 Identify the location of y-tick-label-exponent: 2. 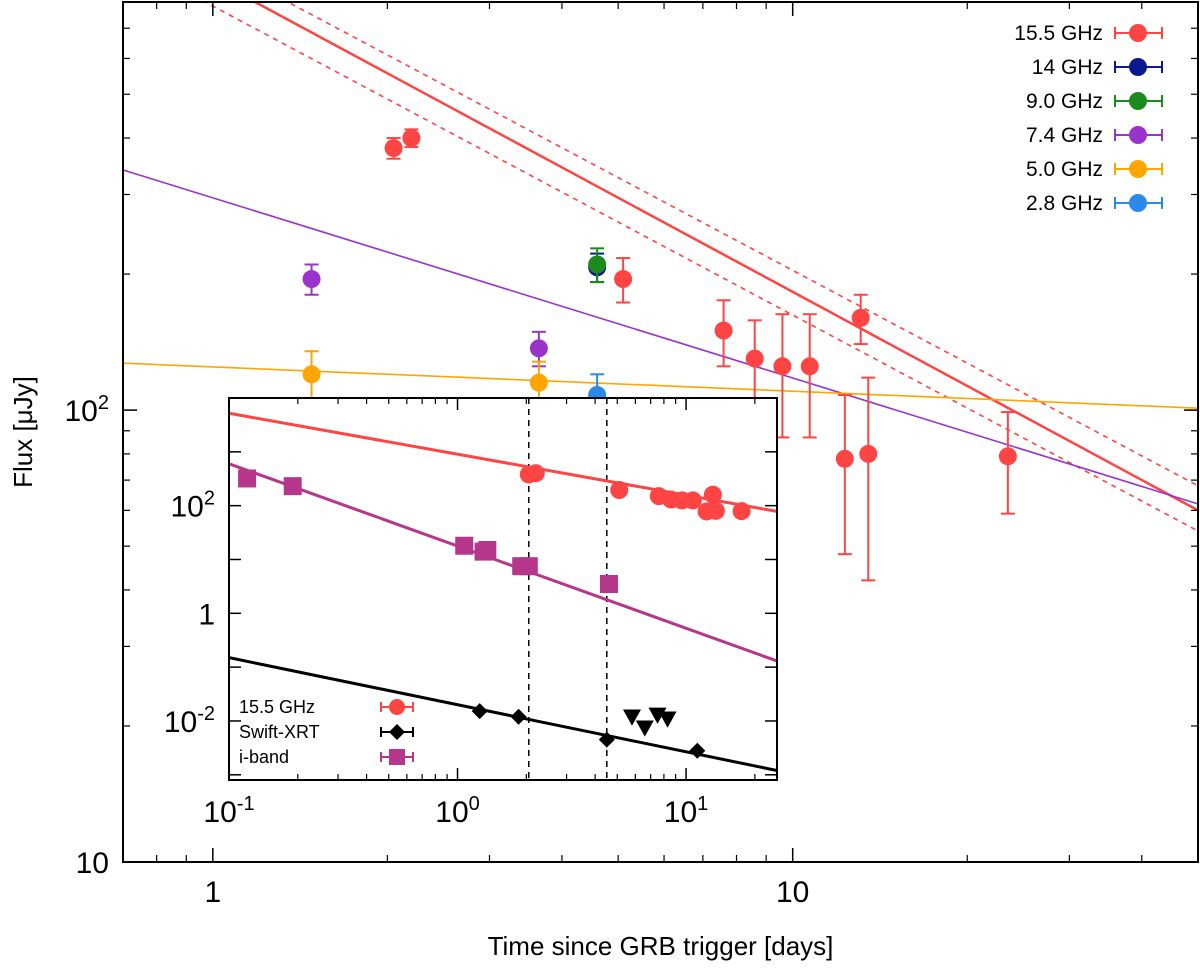
(103, 403).